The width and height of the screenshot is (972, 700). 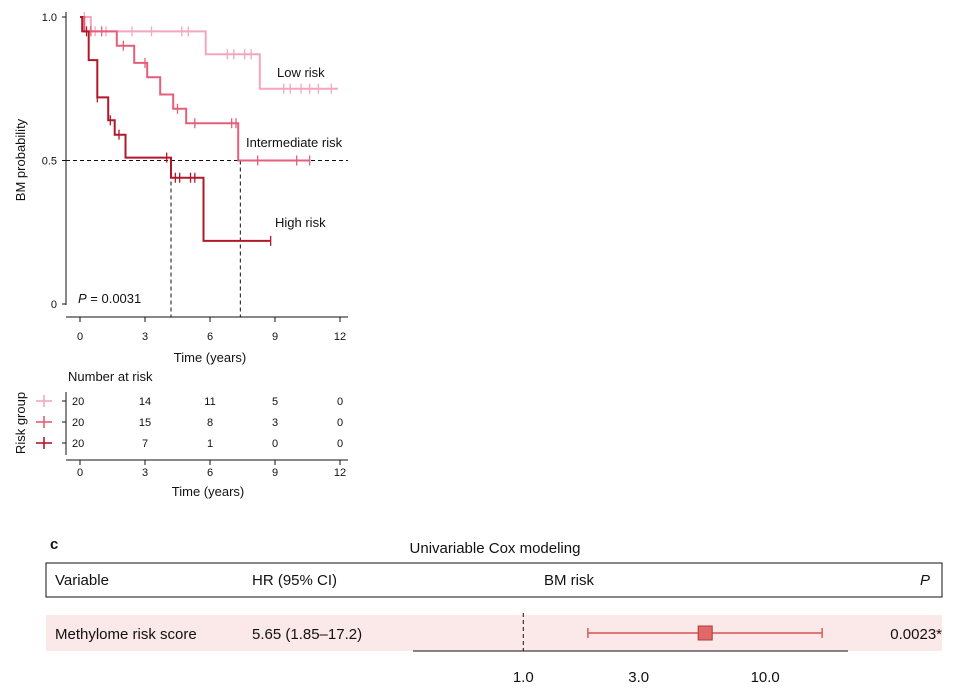 I want to click on risk-x-tick-label: 3, so click(x=145, y=473).